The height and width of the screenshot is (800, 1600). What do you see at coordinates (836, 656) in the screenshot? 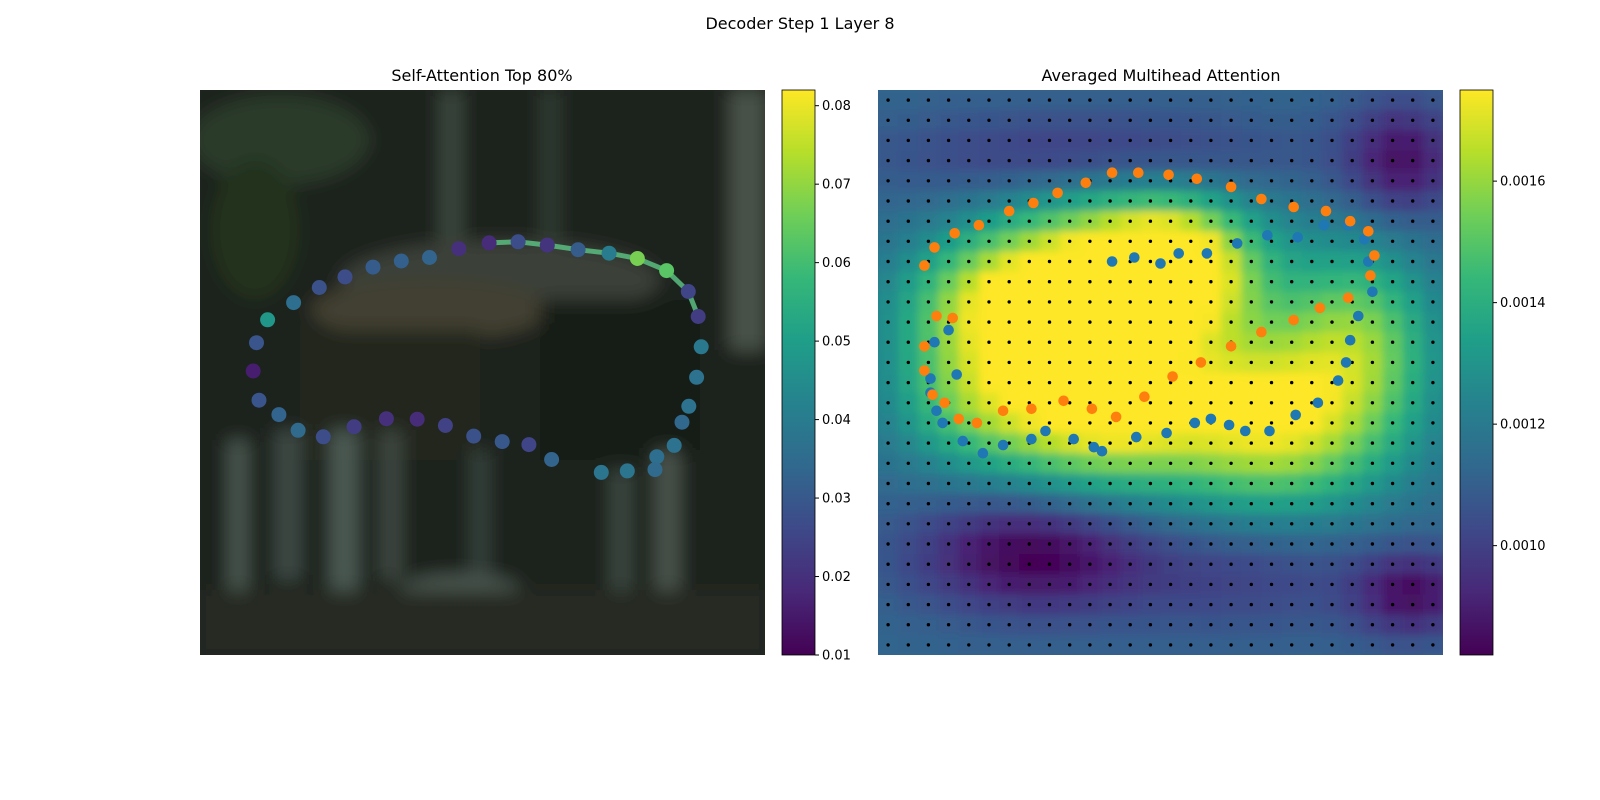
I see `colorbar-tick-label: 0.01` at bounding box center [836, 656].